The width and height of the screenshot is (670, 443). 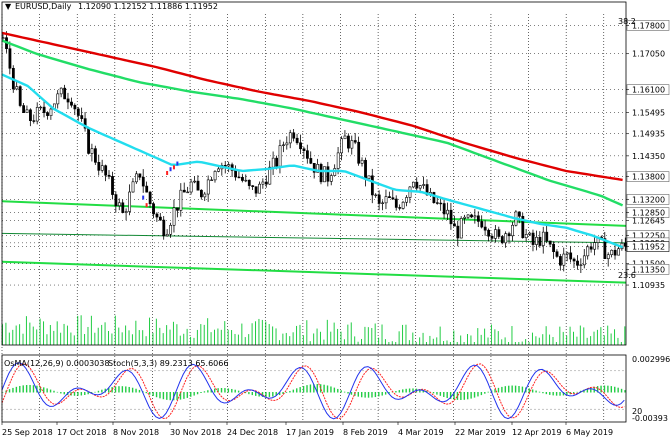 What do you see at coordinates (648, 134) in the screenshot?
I see `price-label: 1.14935` at bounding box center [648, 134].